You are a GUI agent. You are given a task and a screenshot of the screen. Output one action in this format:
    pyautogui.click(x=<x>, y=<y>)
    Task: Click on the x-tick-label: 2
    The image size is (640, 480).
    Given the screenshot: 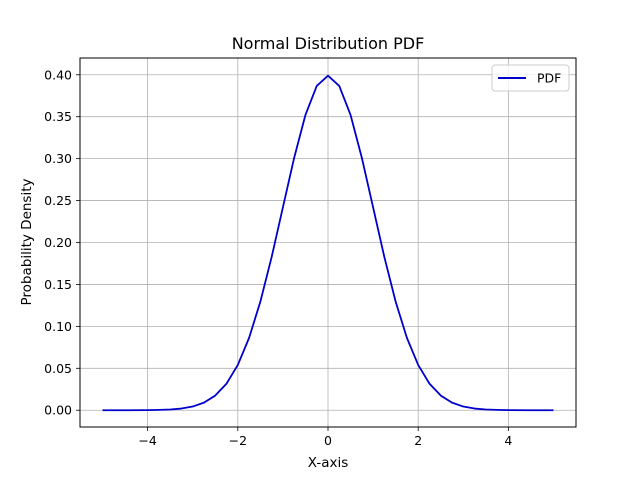 What is the action you would take?
    pyautogui.click(x=418, y=440)
    